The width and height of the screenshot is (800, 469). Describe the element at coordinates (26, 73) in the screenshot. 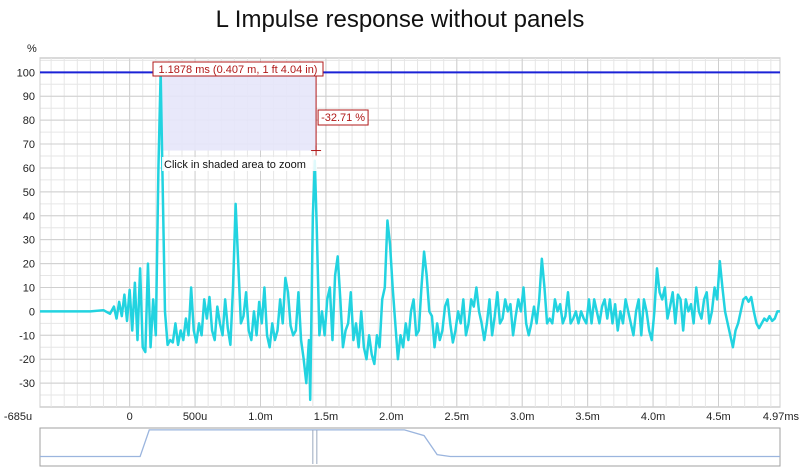

I see `y-tick-label: 100` at that location.